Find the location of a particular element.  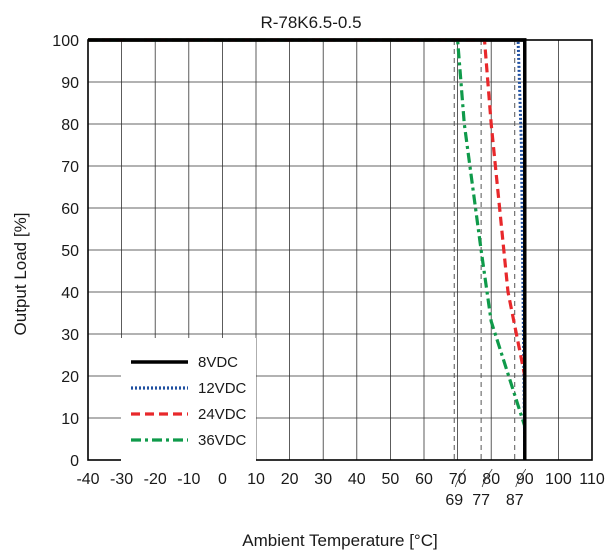

y-tick-label: 0 is located at coordinates (74, 461).